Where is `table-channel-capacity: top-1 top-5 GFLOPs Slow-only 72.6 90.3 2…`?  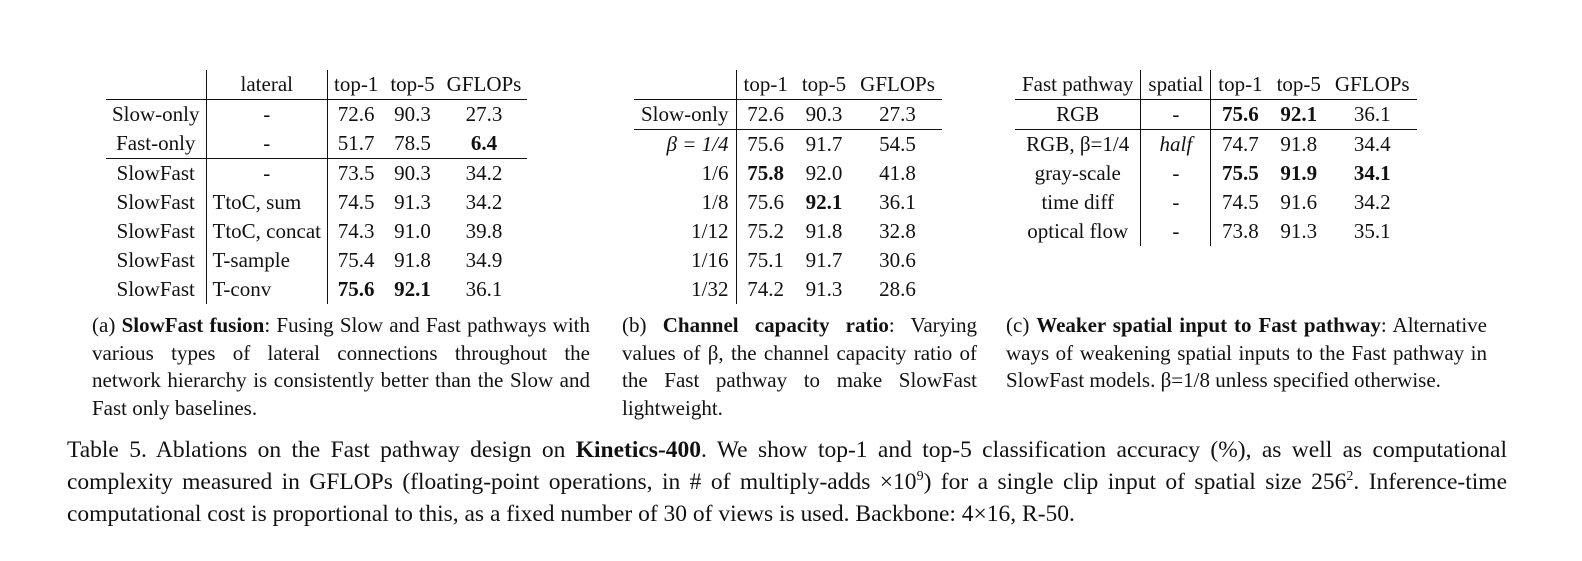 table-channel-capacity: top-1 top-5 GFLOPs Slow-only 72.6 90.3 2… is located at coordinates (788, 187).